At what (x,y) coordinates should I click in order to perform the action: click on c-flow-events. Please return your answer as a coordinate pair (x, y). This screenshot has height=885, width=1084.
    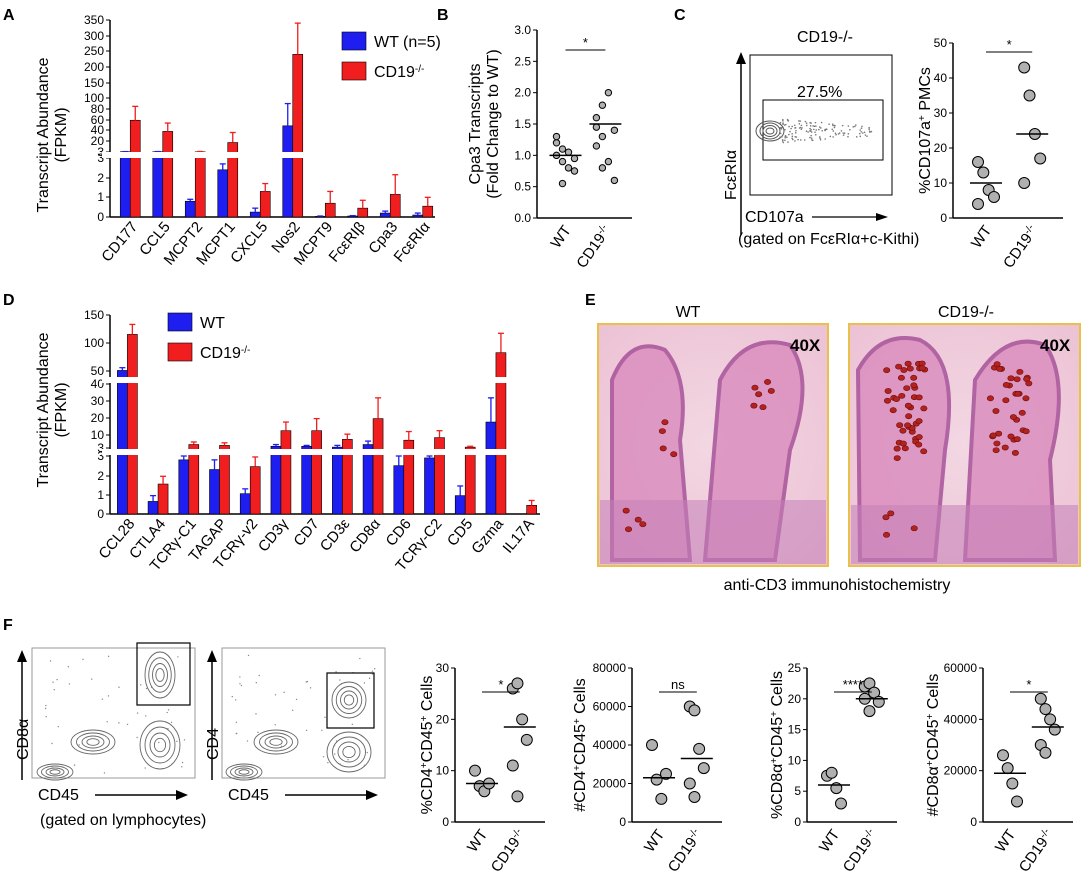
    Looking at the image, I should click on (814, 131).